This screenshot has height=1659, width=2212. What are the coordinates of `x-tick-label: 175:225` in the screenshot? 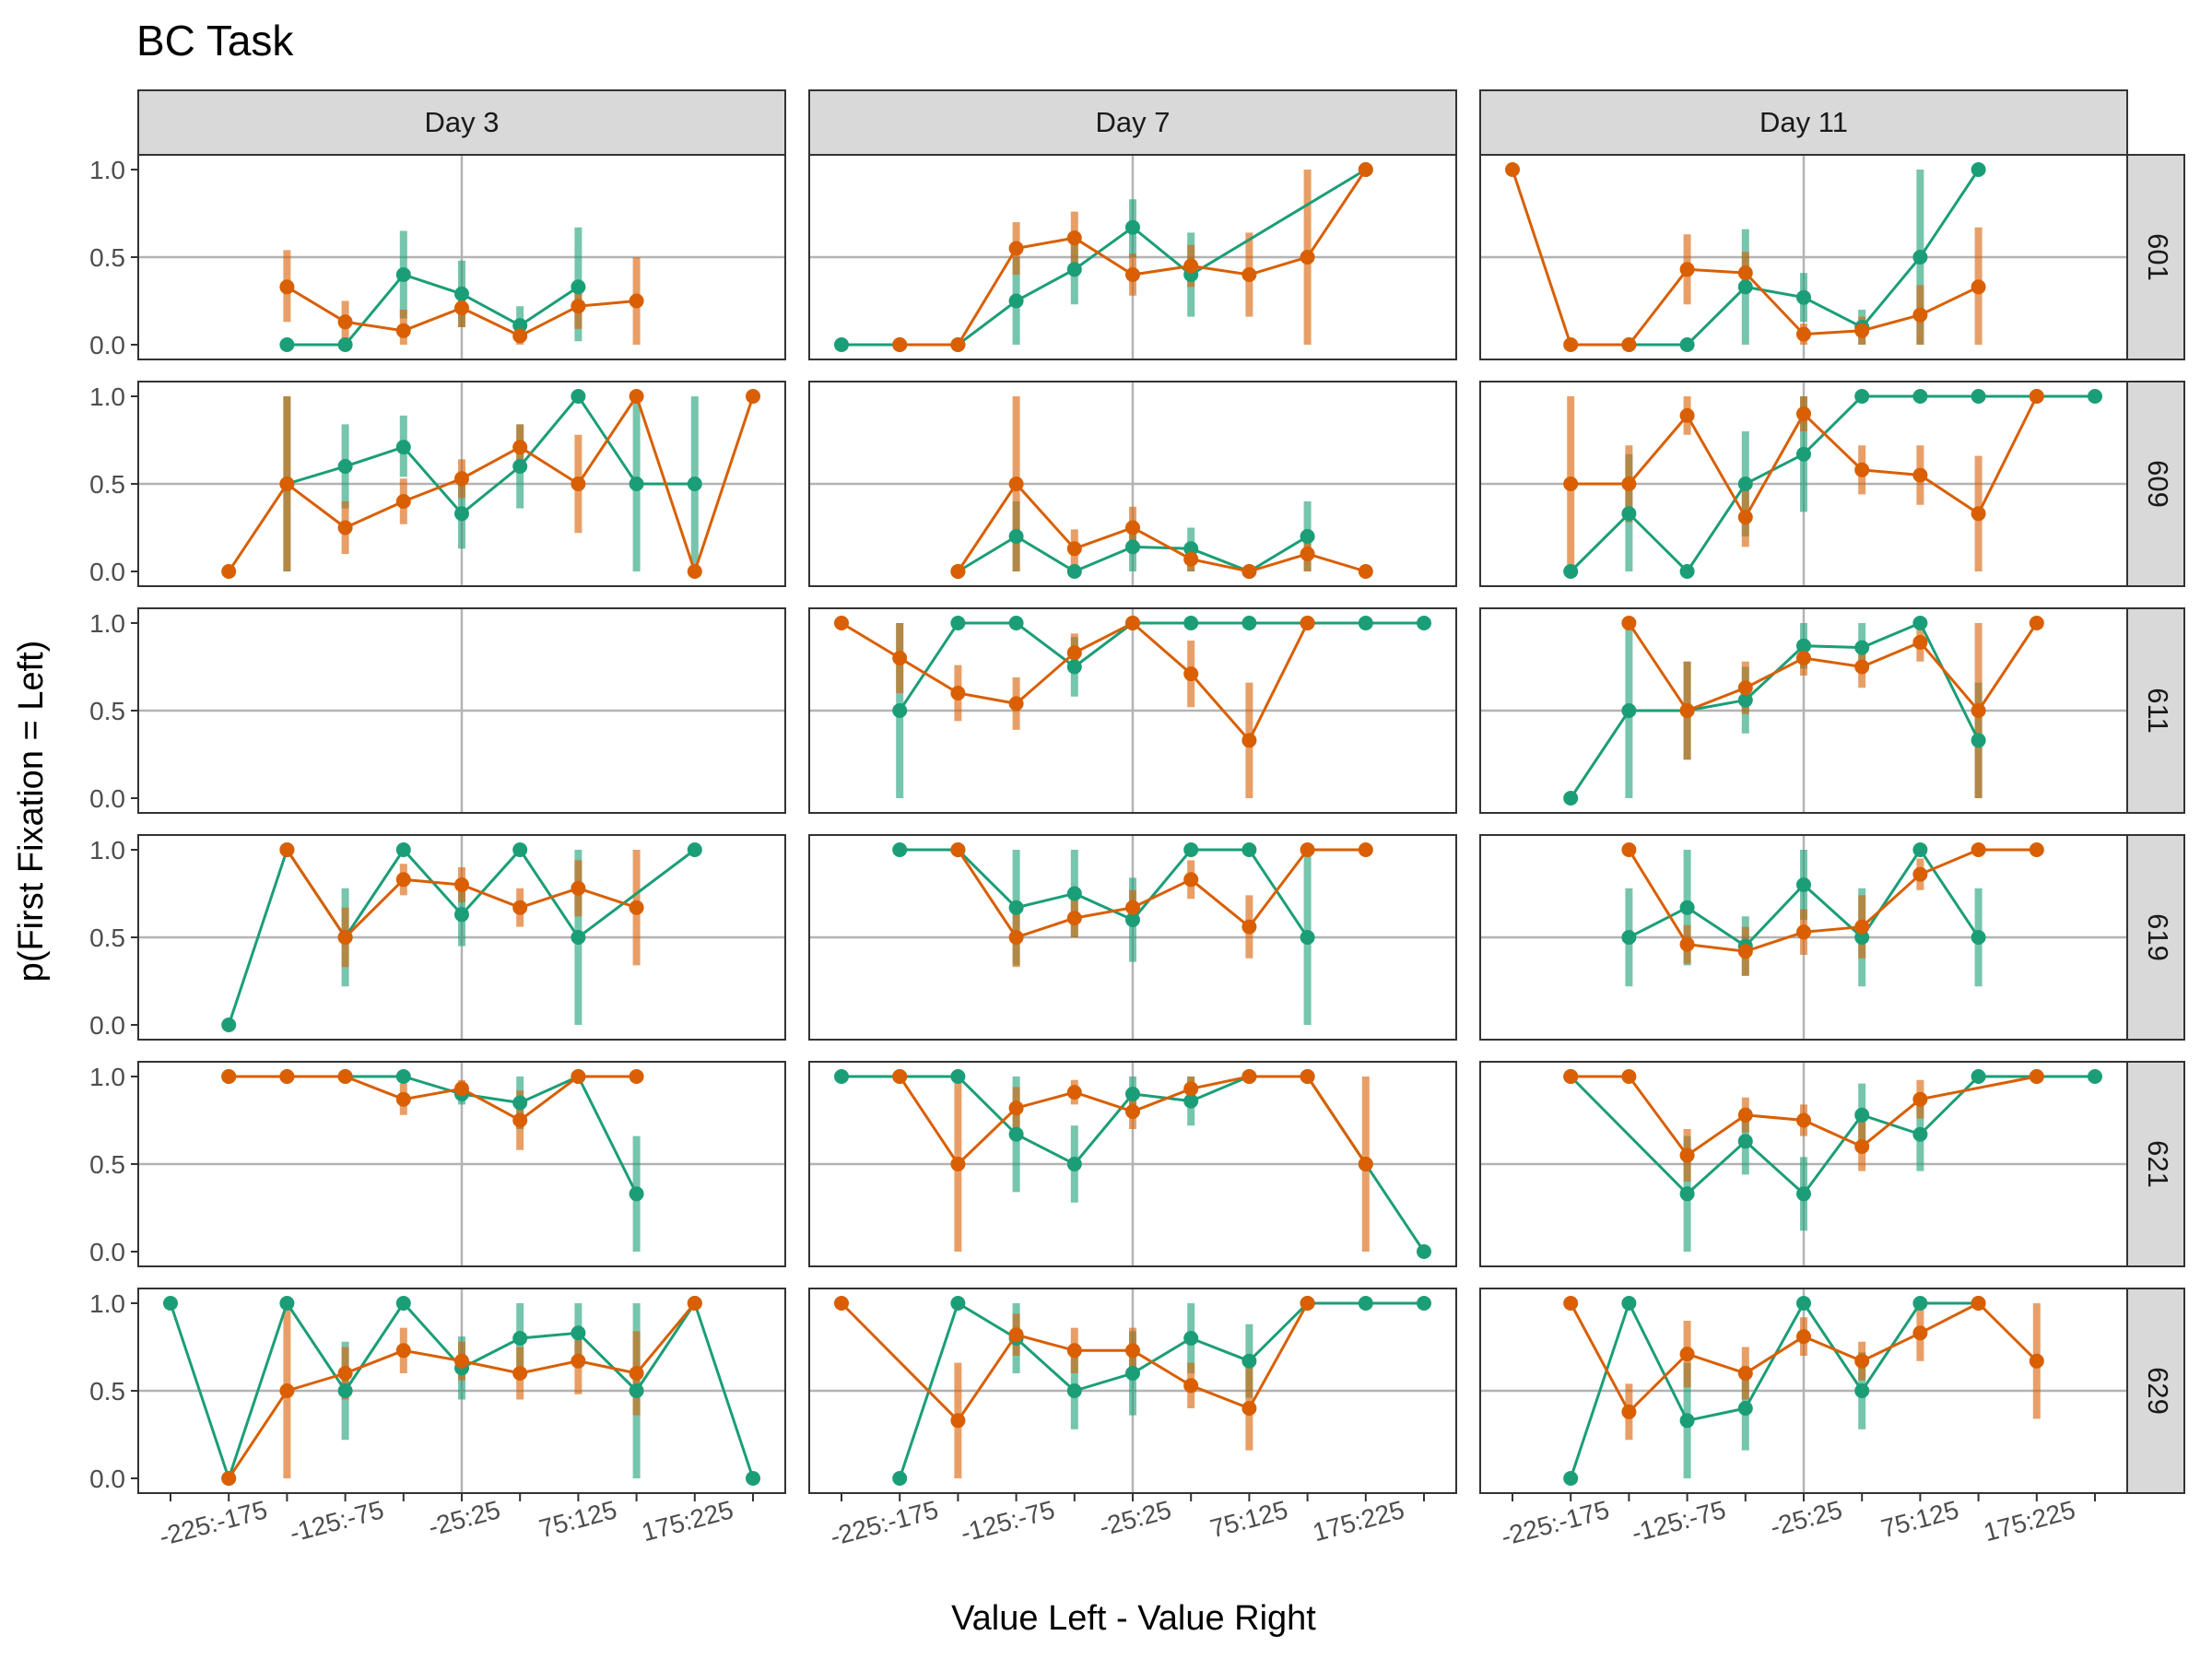 It's located at (1358, 1521).